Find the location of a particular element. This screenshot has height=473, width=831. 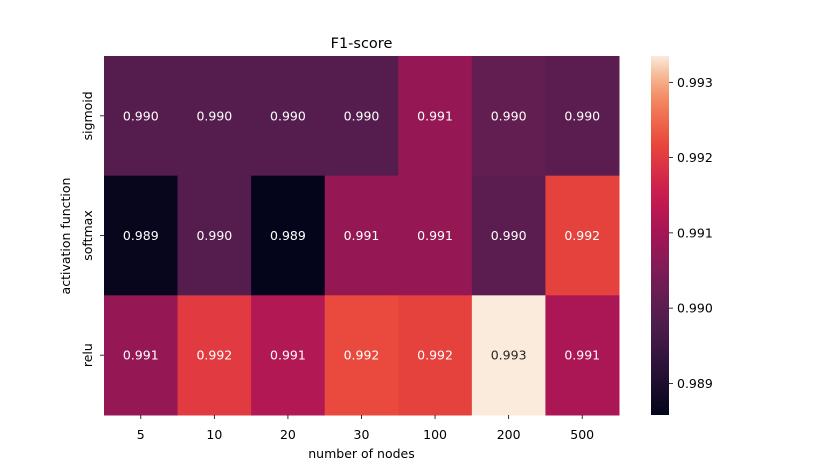

cell-value-label: 0.993 is located at coordinates (509, 355).